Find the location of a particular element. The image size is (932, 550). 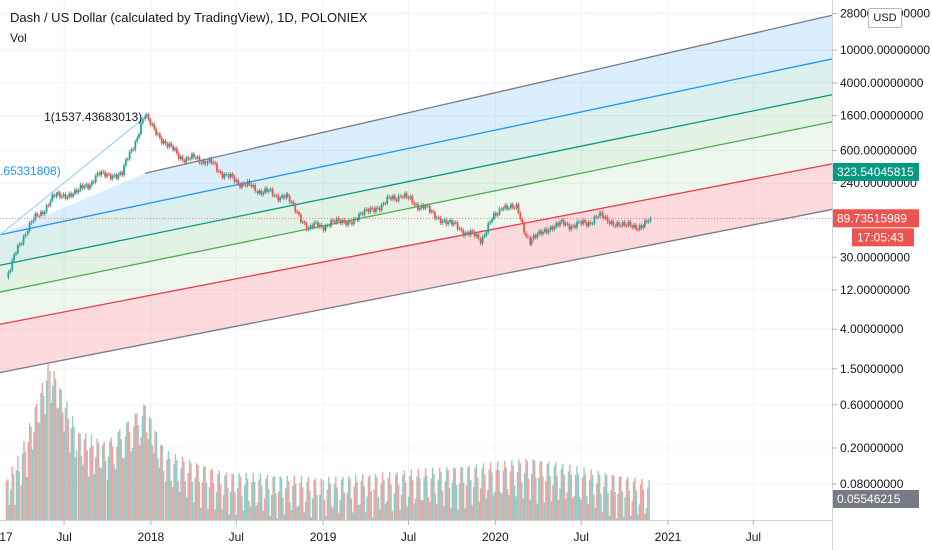

fib-left-label: .65331808) is located at coordinates (30, 171).